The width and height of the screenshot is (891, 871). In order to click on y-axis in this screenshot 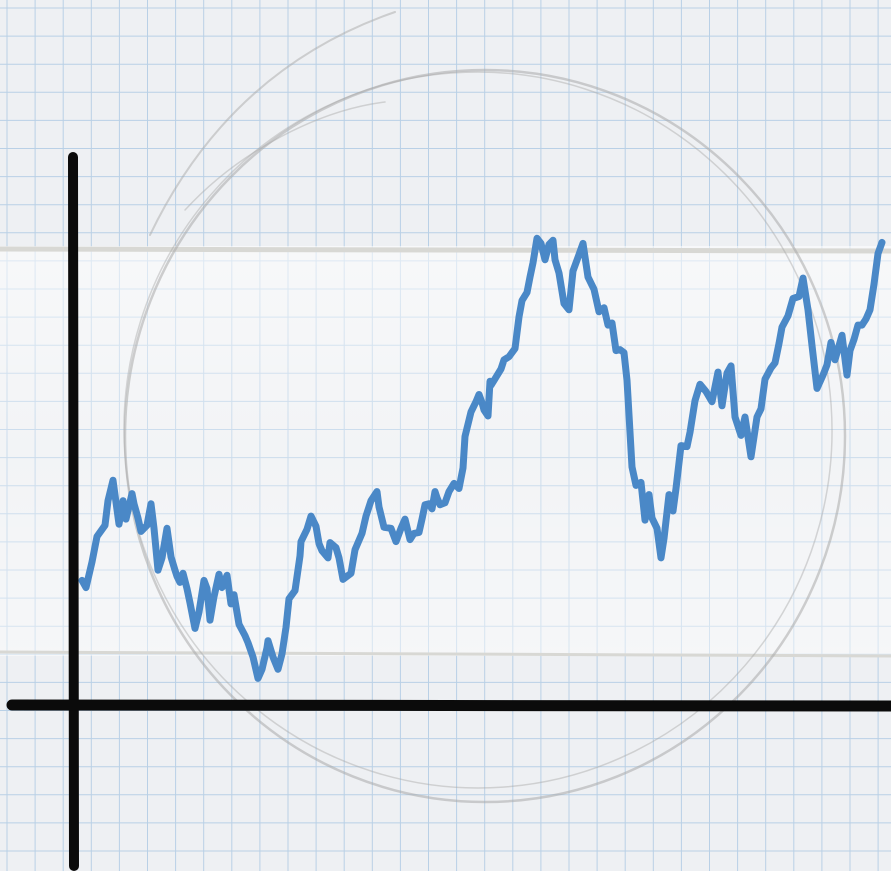, I will do `click(73, 511)`.